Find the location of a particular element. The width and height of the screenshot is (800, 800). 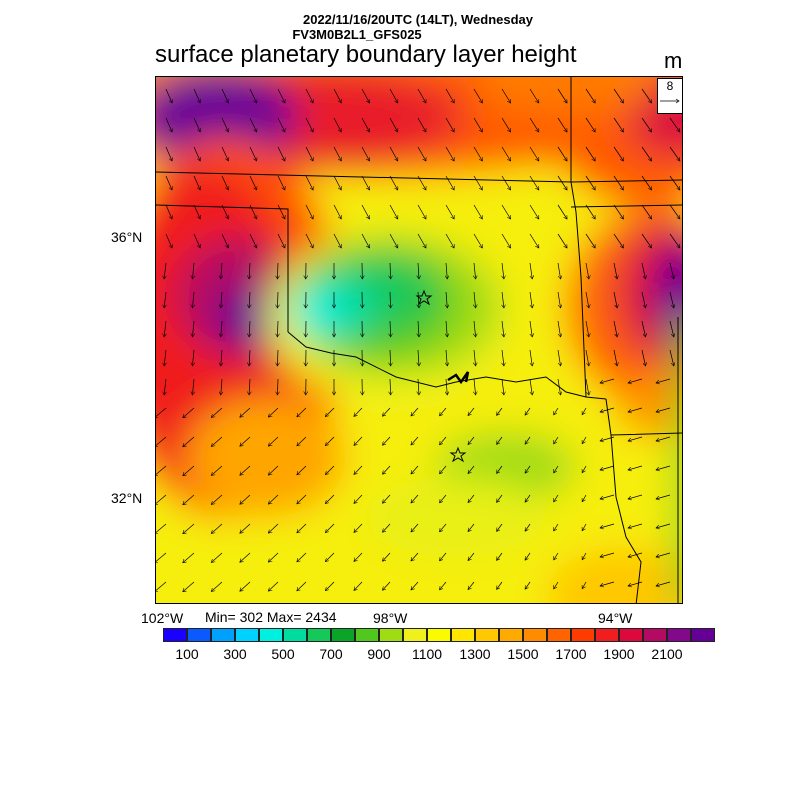

forecast-datetime: 2022/11/16/20UTC (14LT), Wednesday is located at coordinates (417, 19).